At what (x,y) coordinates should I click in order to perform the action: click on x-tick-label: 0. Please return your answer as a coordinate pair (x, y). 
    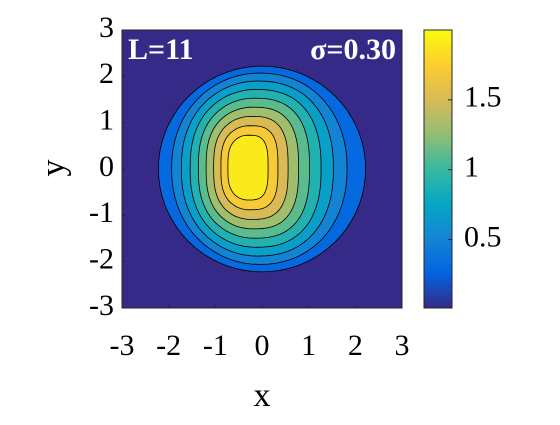
    Looking at the image, I should click on (262, 345).